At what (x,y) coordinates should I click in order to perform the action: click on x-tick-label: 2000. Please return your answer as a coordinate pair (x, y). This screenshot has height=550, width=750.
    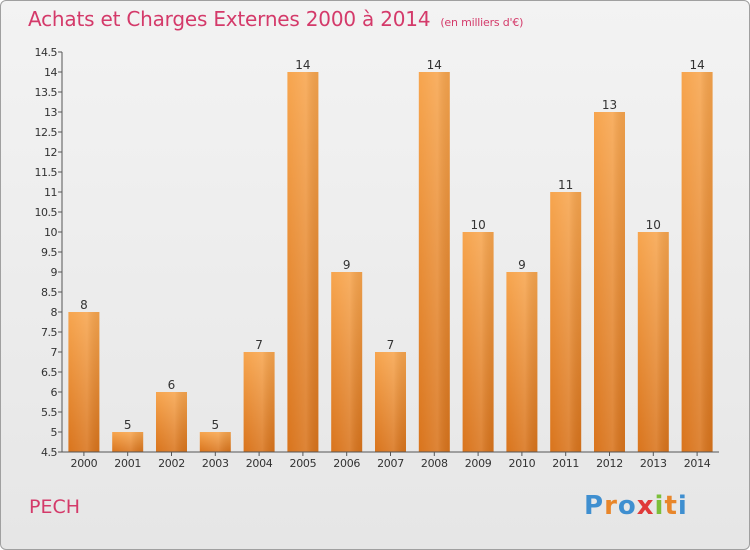
    Looking at the image, I should click on (84, 463).